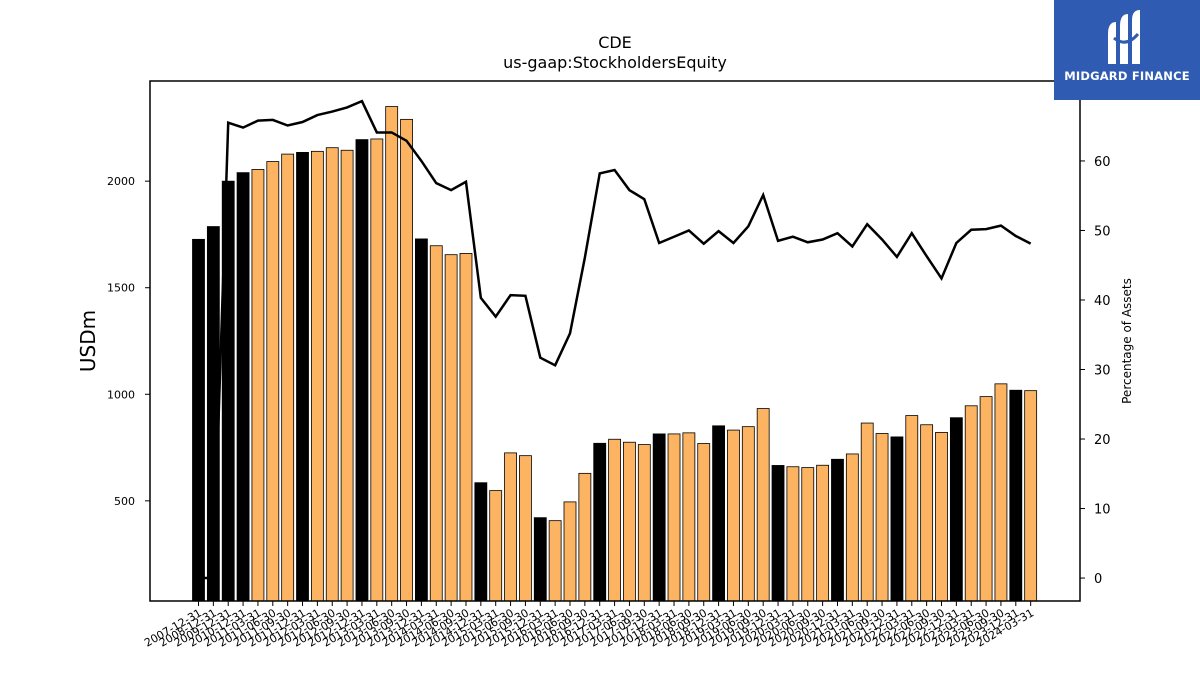 The width and height of the screenshot is (1200, 675). I want to click on y2-tick-label: 30, so click(1102, 371).